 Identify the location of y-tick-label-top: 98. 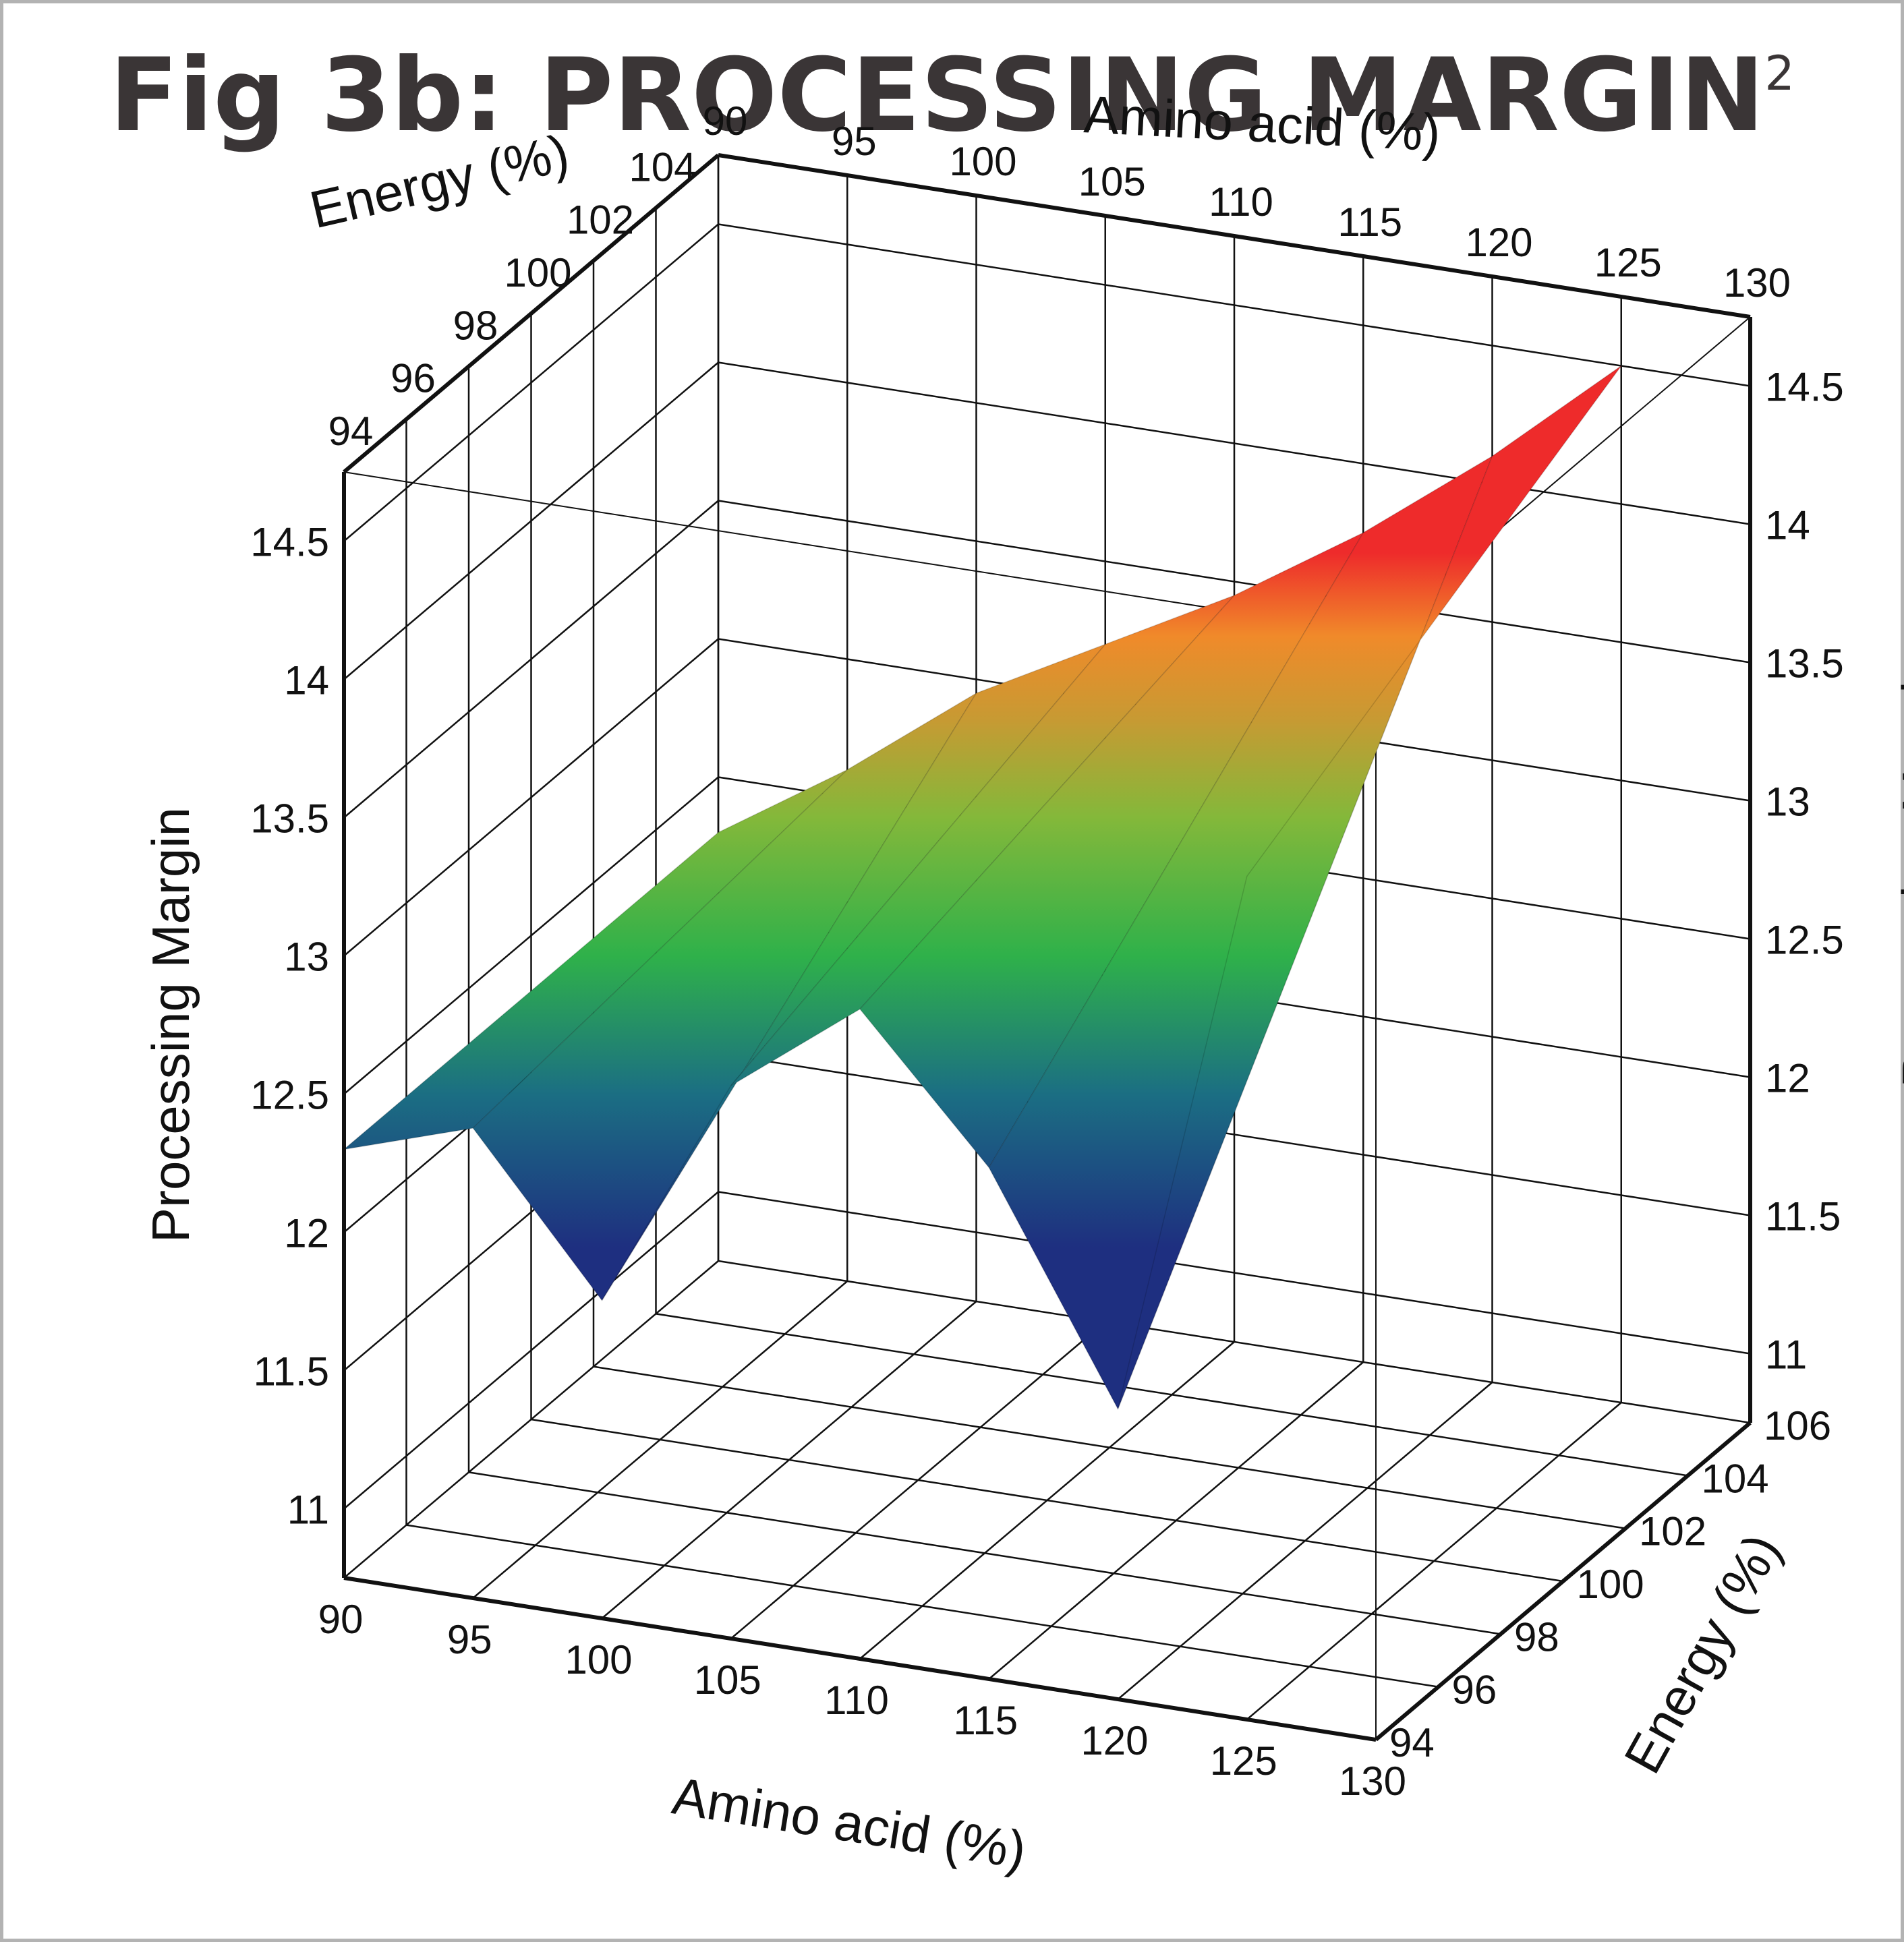
(476, 326).